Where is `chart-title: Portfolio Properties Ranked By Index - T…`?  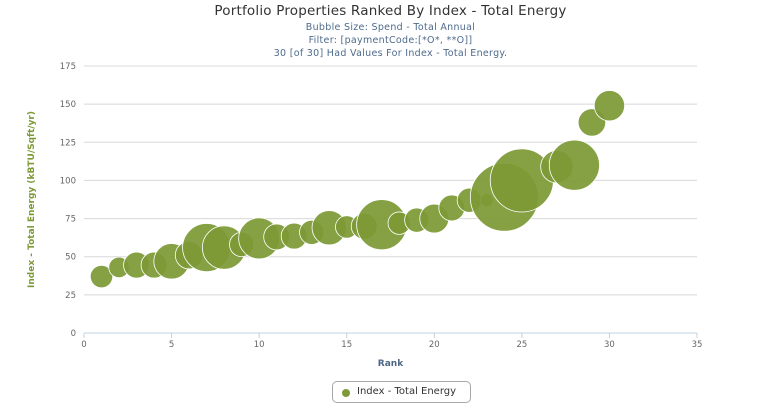 chart-title: Portfolio Properties Ranked By Index - T… is located at coordinates (390, 11).